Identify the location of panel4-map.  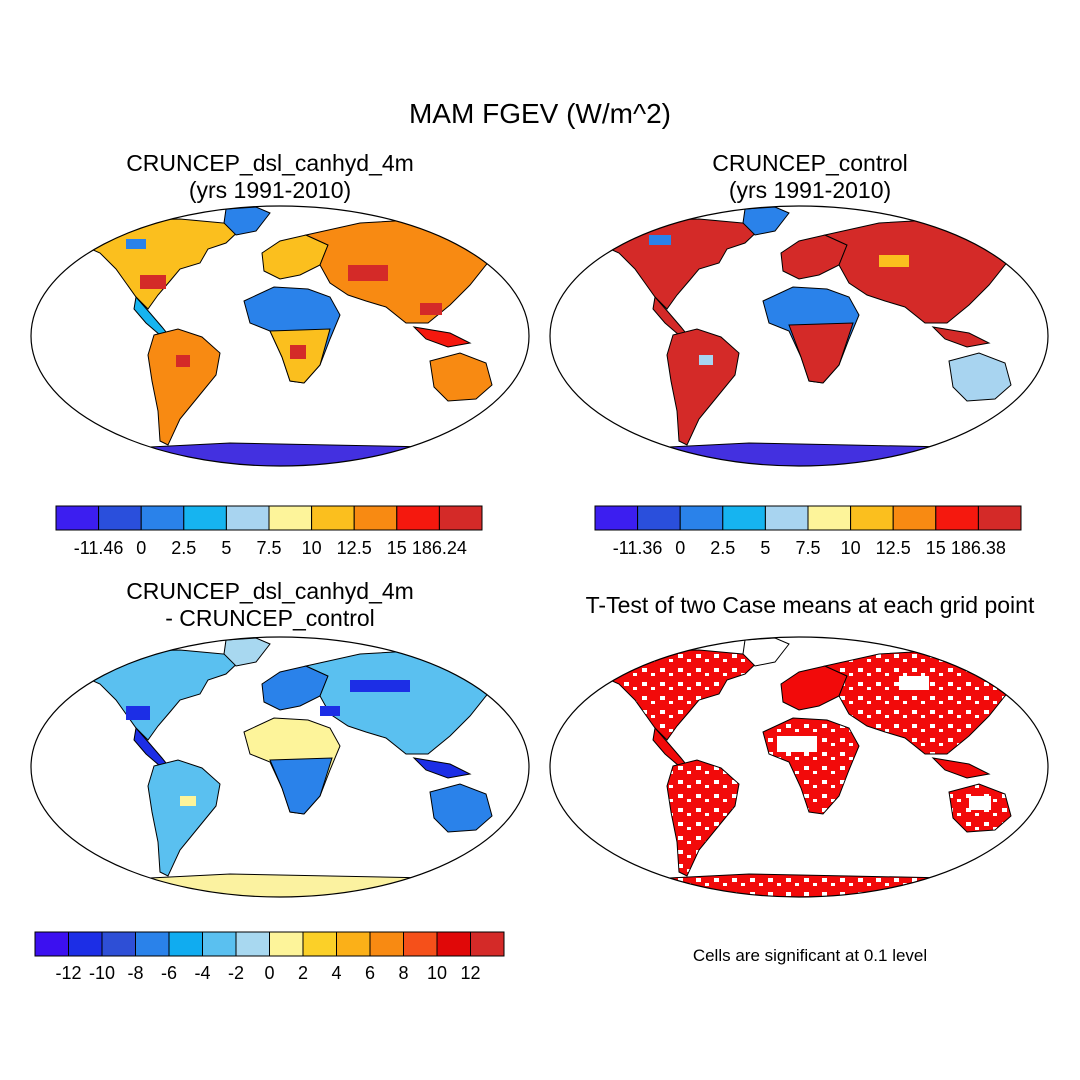
(799, 767).